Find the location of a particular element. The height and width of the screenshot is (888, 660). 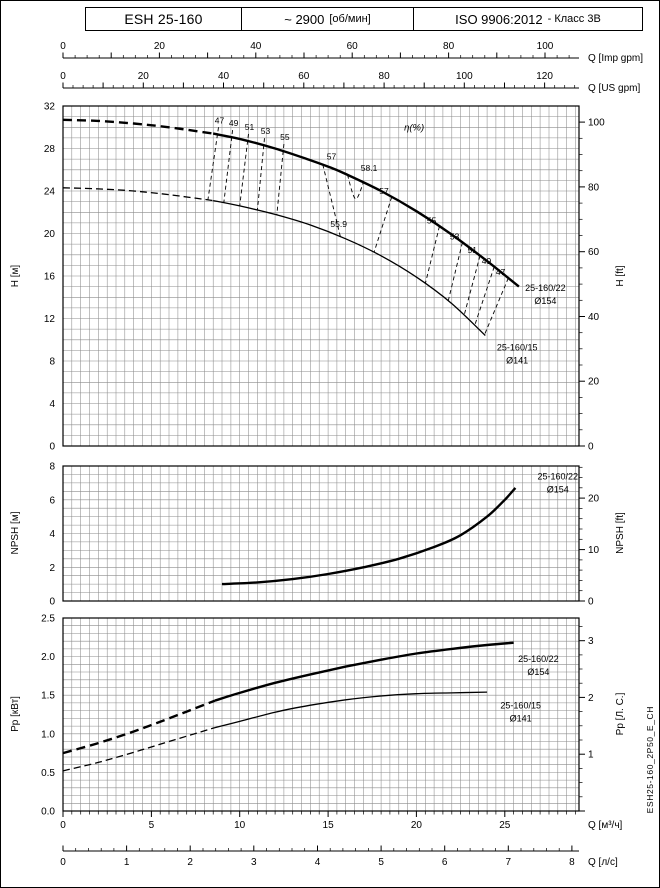

speed-unit: [об/мин] is located at coordinates (350, 19).